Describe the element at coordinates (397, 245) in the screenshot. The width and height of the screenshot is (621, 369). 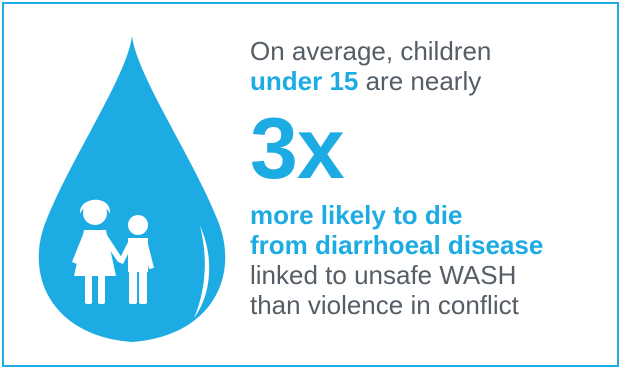
I see `highlight-line-2: from diarrhoeal disease` at that location.